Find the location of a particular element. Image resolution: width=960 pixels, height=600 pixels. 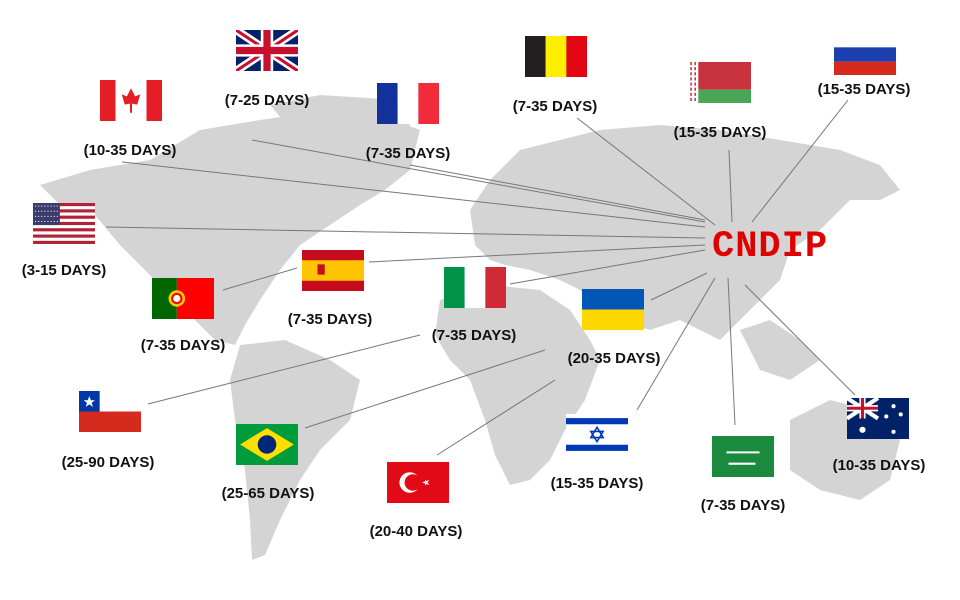

delivery-time-label: (20-35 DAYS) is located at coordinates (614, 358).